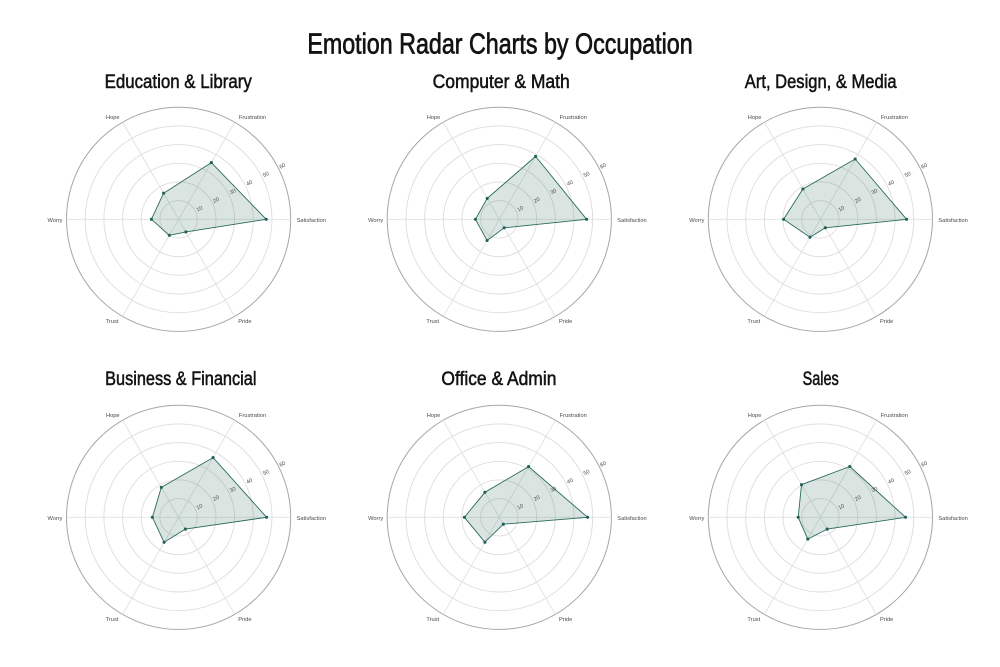 Image resolution: width=1000 pixels, height=667 pixels. I want to click on svg-text: Computer & Math, so click(501, 82).